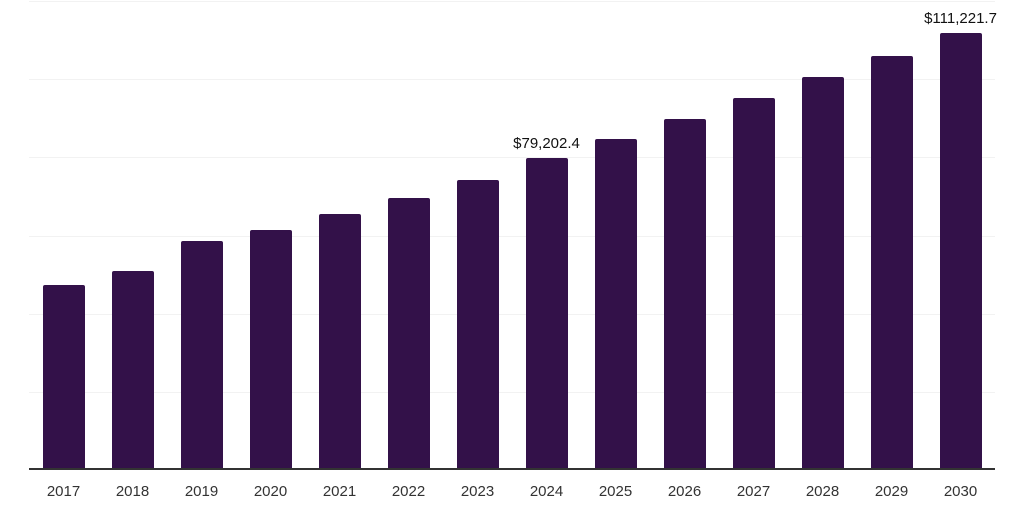 The height and width of the screenshot is (512, 1024). I want to click on bar-slot-2022, so click(408, 234).